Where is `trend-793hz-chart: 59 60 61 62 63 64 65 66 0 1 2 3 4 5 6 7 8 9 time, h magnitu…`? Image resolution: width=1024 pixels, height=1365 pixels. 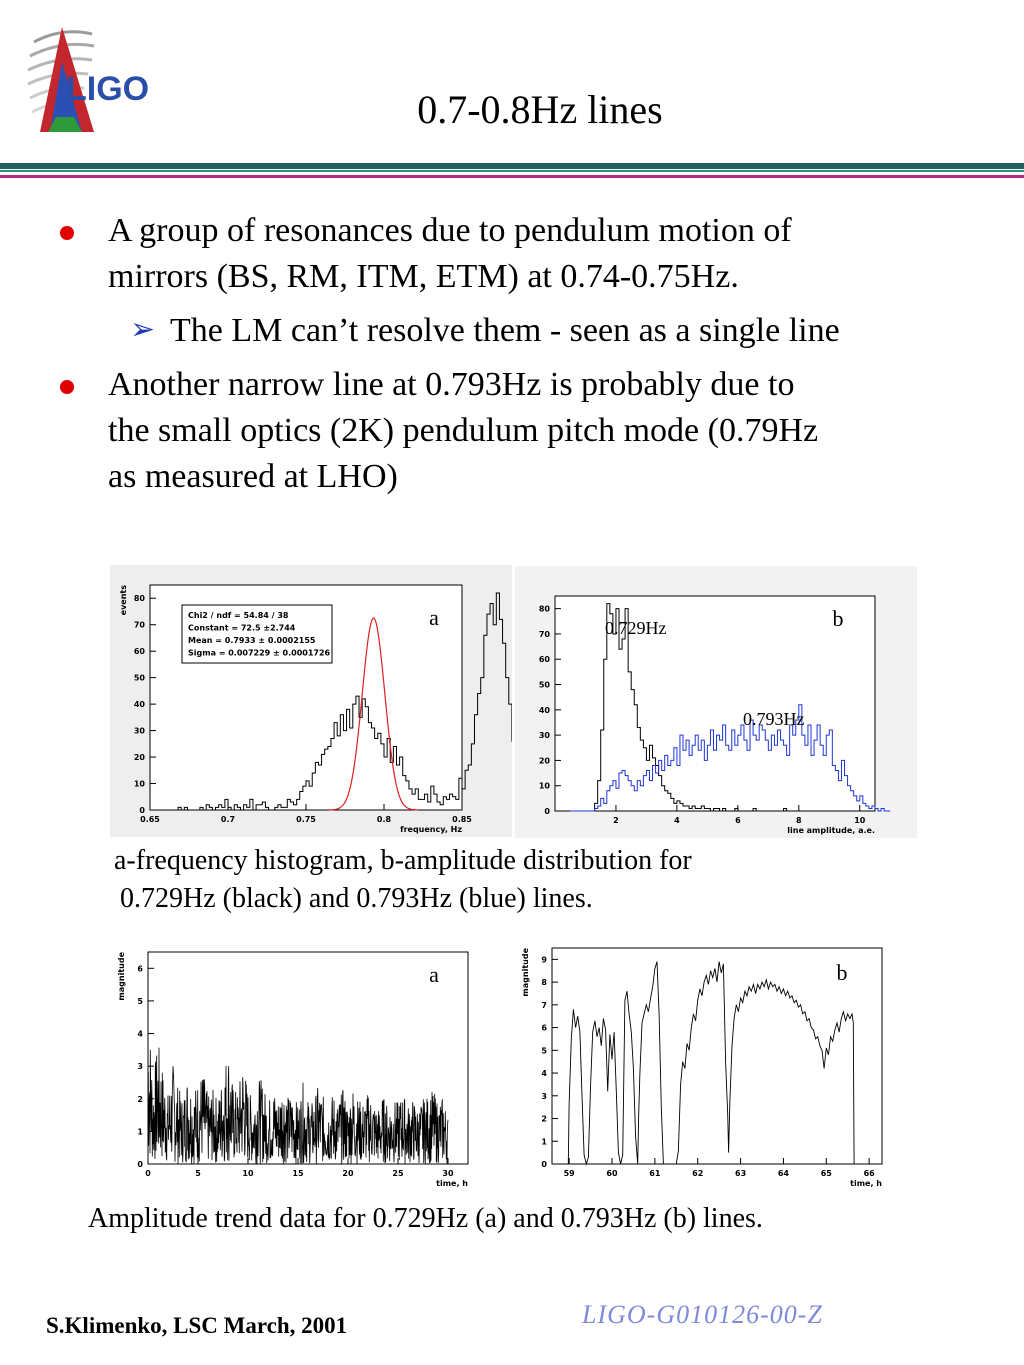
trend-793hz-chart: 59 60 61 62 63 64 65 66 0 1 2 3 4 5 6 7 8 9 time, h magnitu… is located at coordinates (705, 1068).